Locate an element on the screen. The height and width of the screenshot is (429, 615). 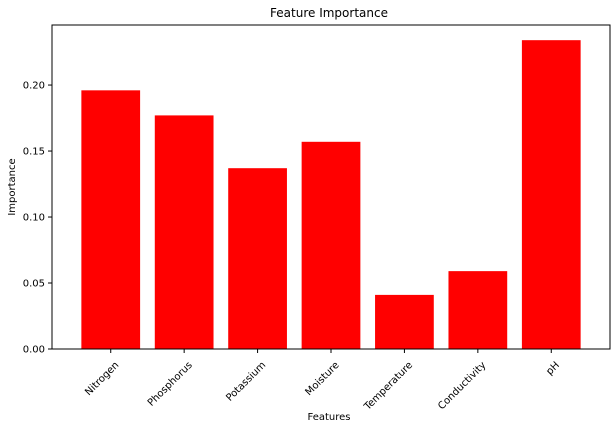
bar-nitrogen is located at coordinates (111, 219).